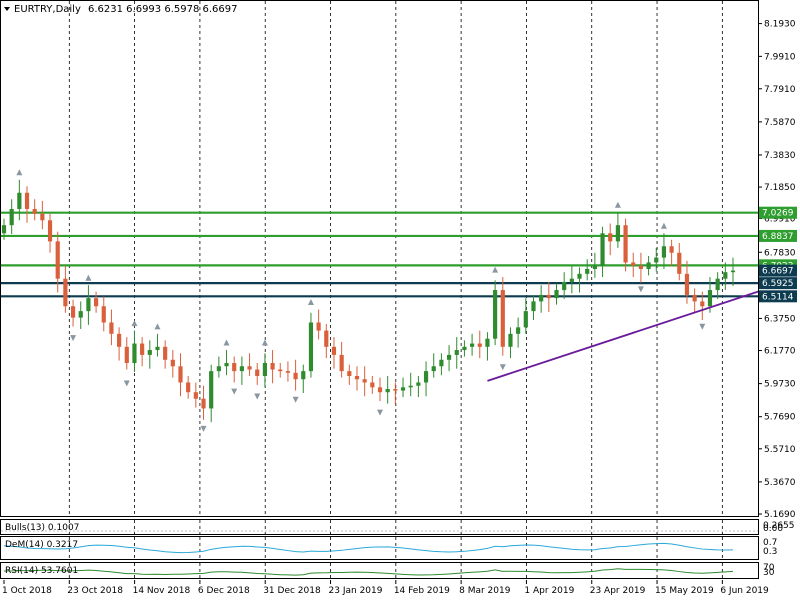 Image resolution: width=800 pixels, height=604 pixels. I want to click on time-tick-label: 23 Jan 2019, so click(356, 591).